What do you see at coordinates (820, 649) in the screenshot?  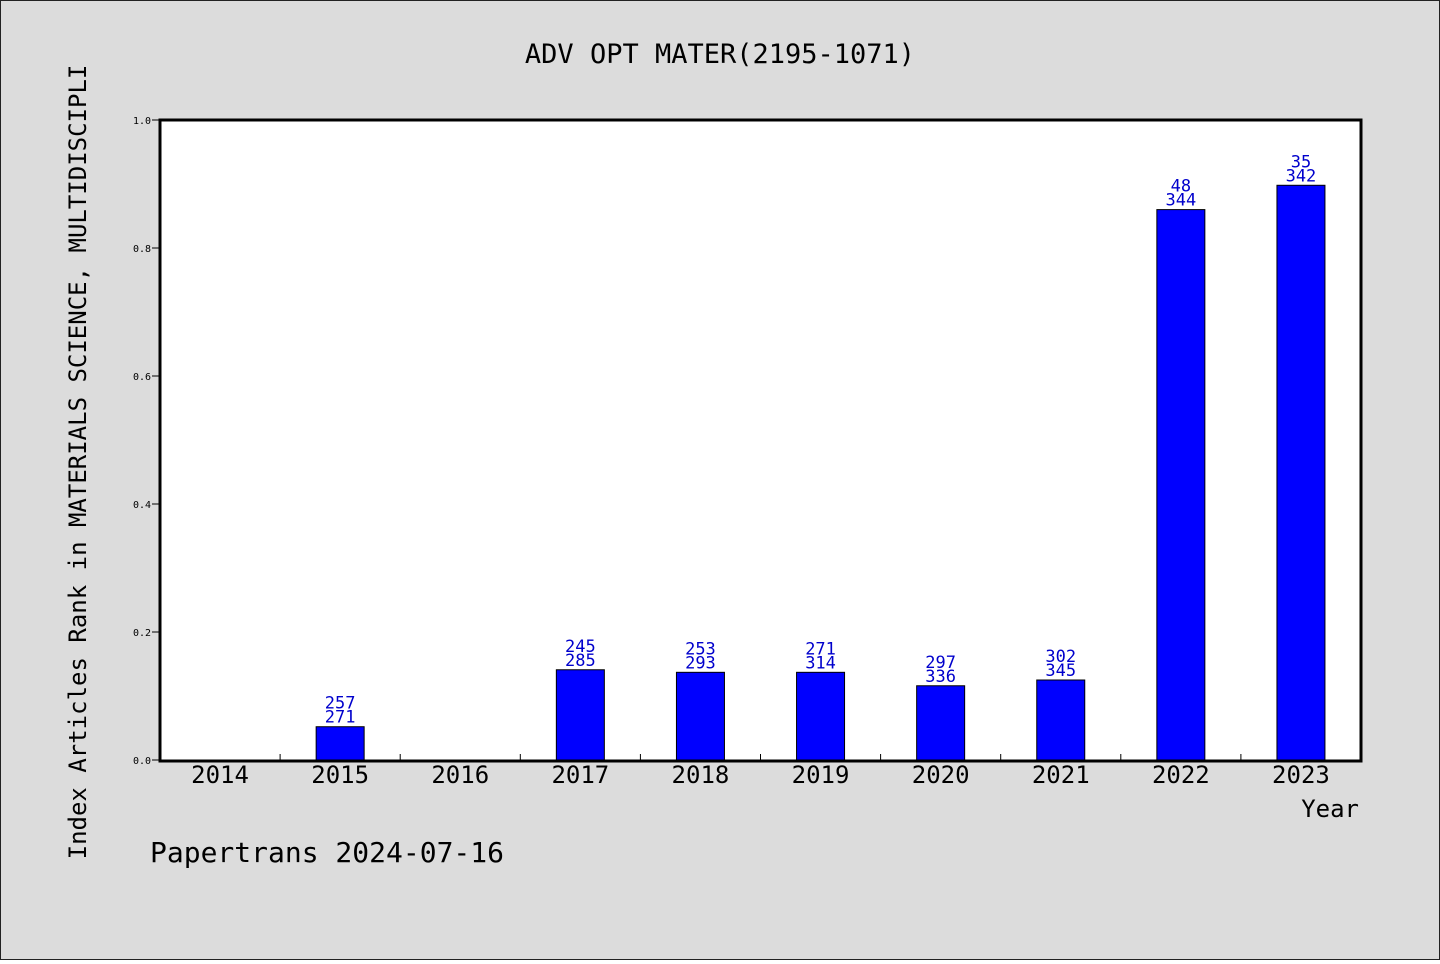 I see `bar-label-upper: 271` at bounding box center [820, 649].